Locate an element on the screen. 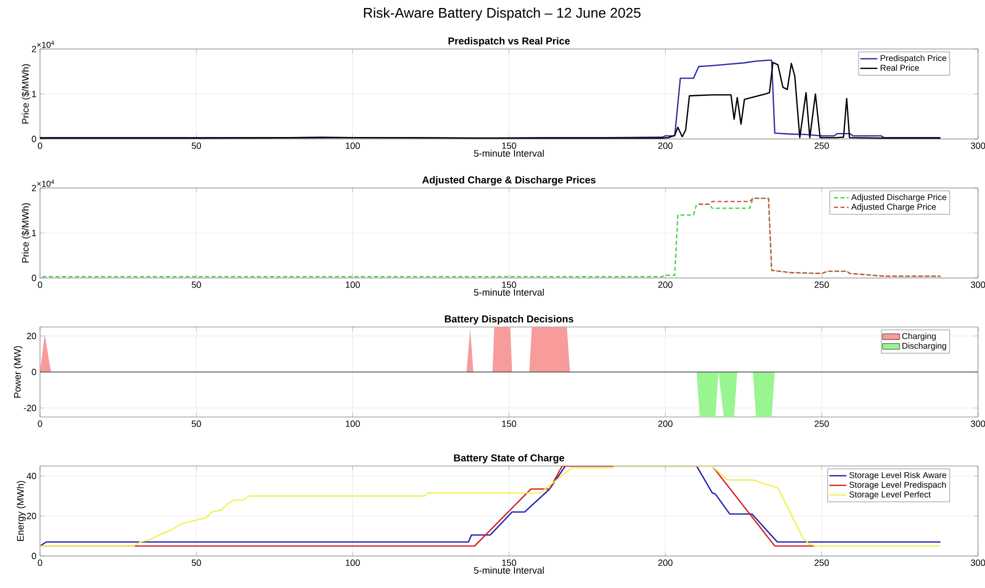 This screenshot has height=588, width=985. y-axis-title: Power (MW) is located at coordinates (18, 372).